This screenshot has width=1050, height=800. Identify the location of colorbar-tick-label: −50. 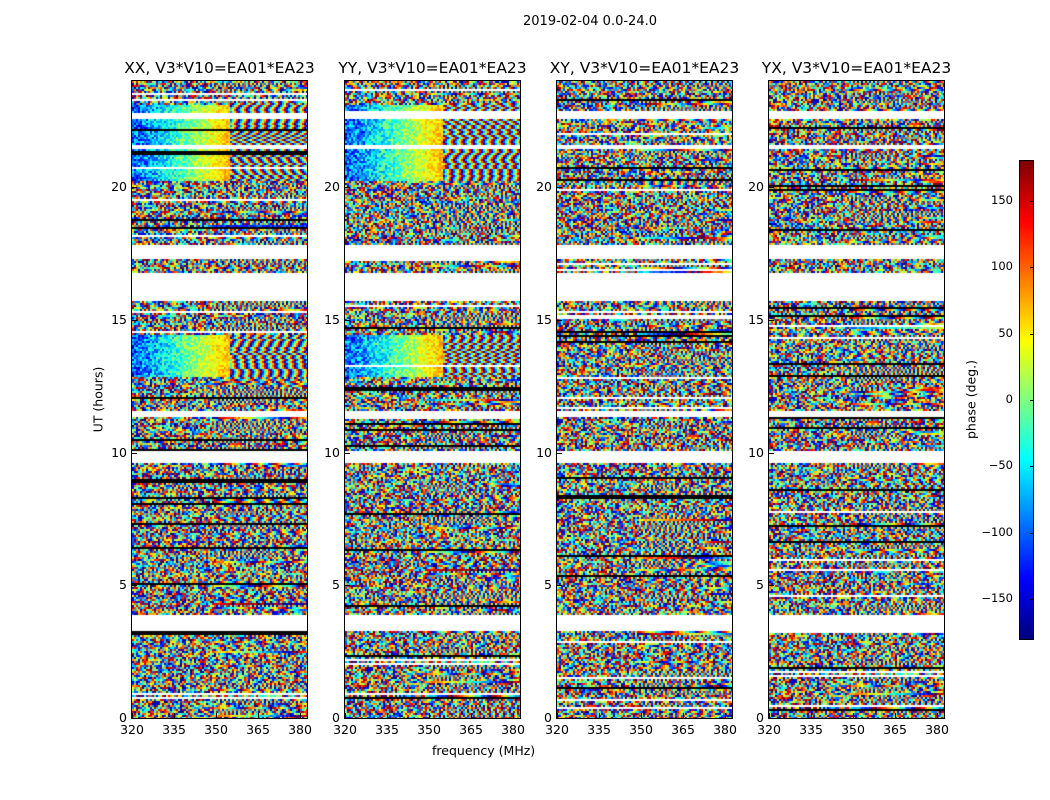
(1000, 465).